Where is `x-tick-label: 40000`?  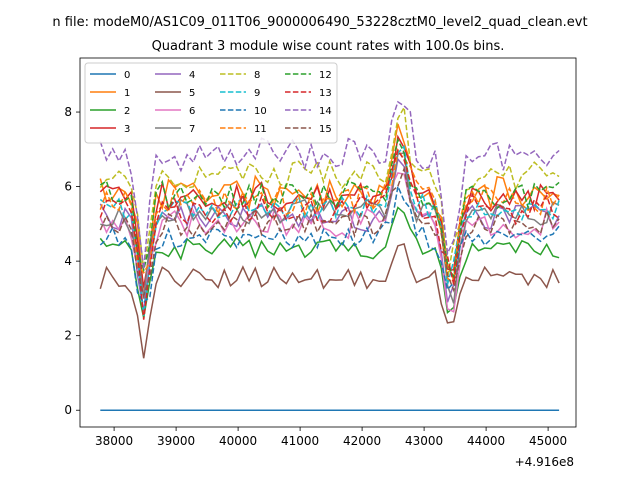
x-tick-label: 40000 is located at coordinates (238, 441).